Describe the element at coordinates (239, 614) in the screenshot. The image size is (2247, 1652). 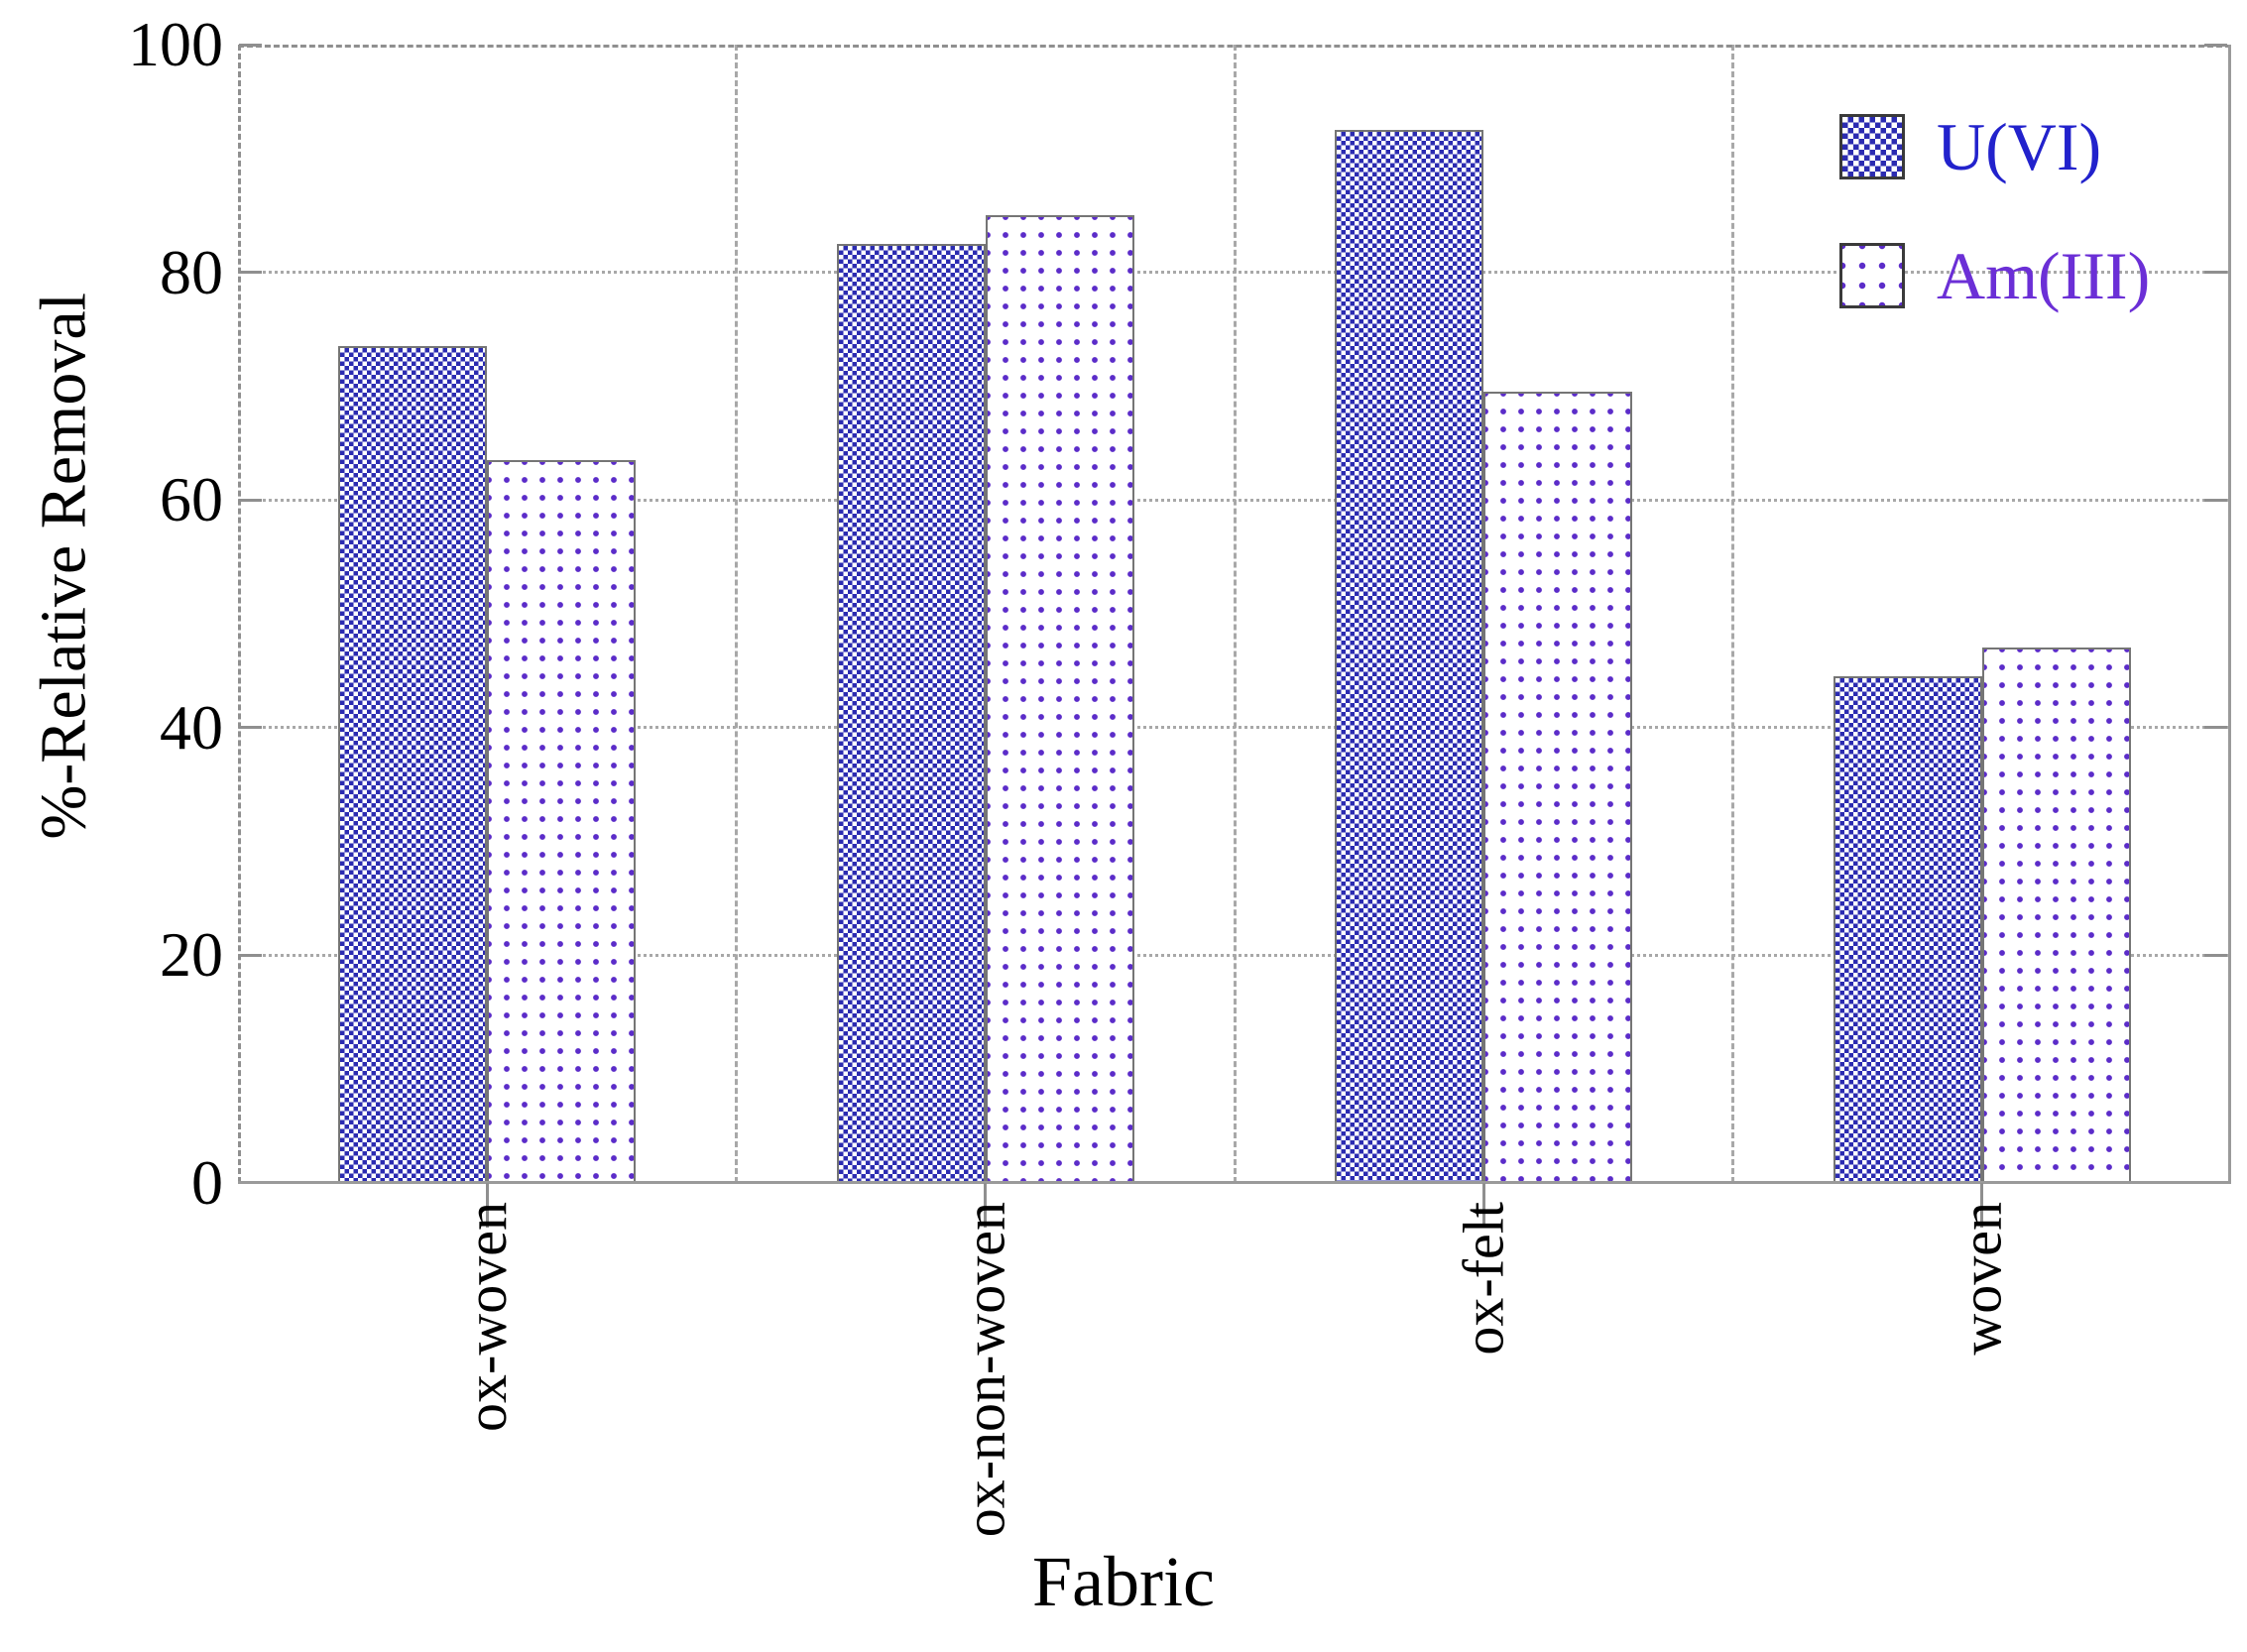
I see `y-axis-line` at that location.